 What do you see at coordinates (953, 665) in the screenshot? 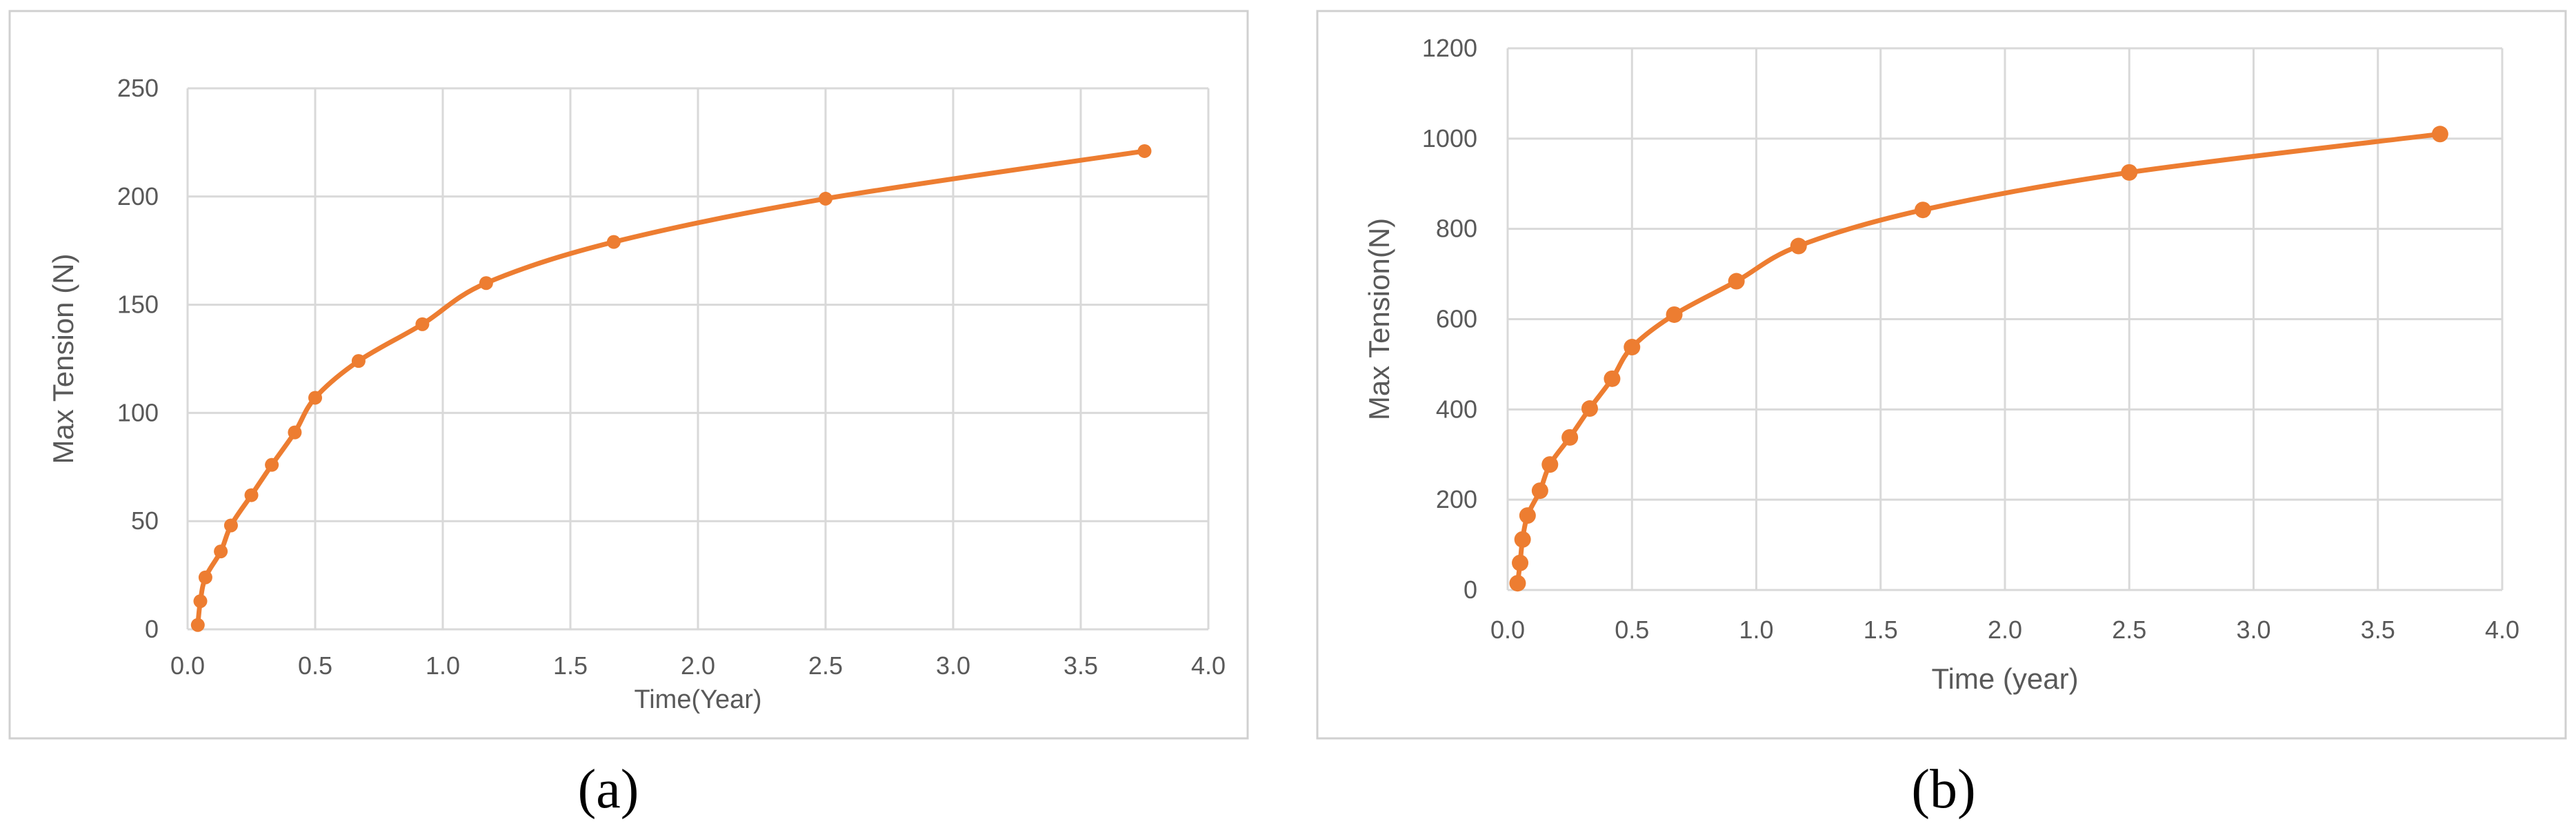
I see `chart-a-x-tick-label: 3.0` at bounding box center [953, 665].